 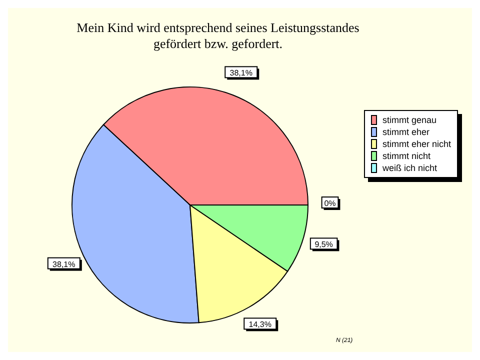 I want to click on legend-label: weiß ich nicht, so click(x=409, y=168).